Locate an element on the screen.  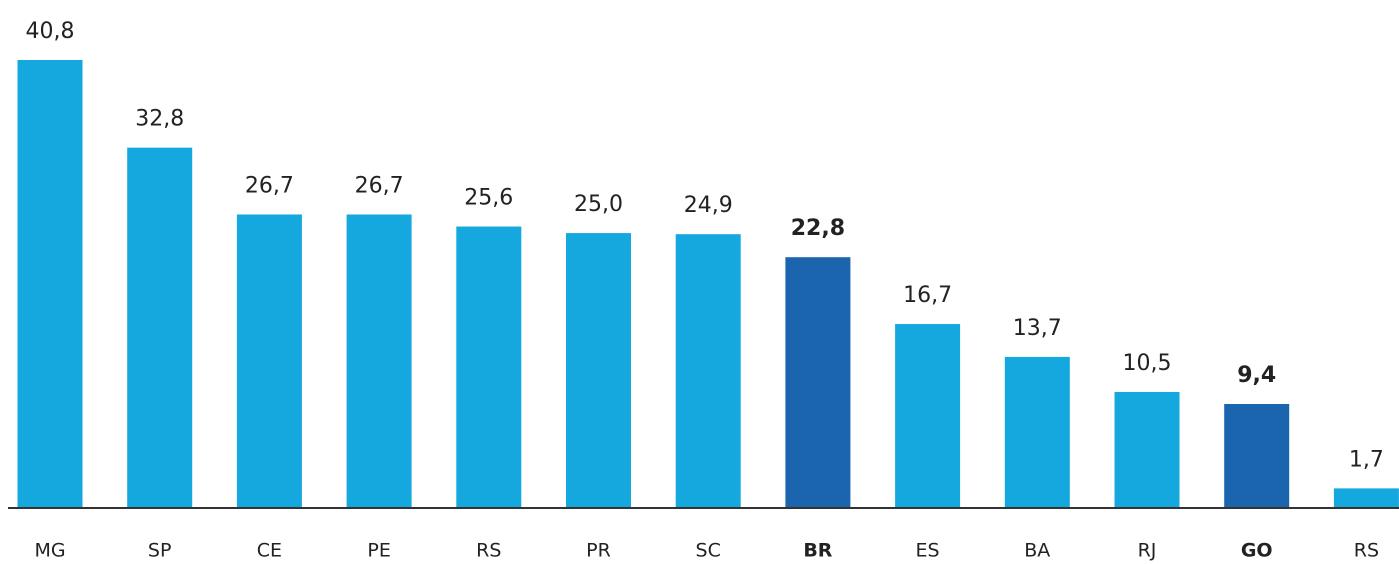
value-label: 10,5 is located at coordinates (1147, 363).